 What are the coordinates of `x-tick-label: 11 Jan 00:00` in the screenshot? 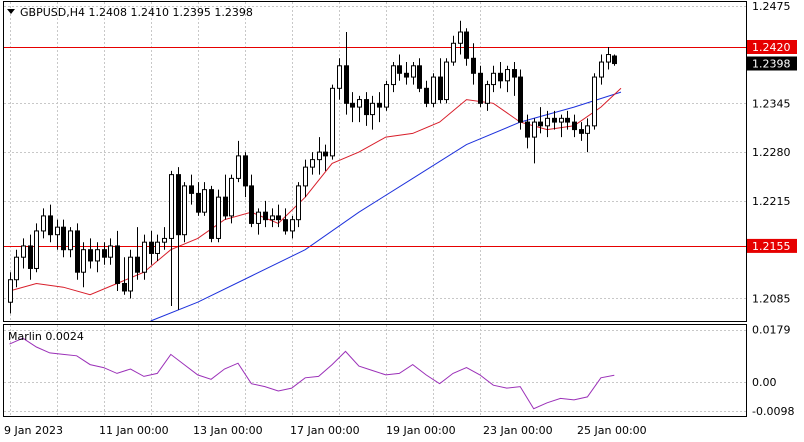 It's located at (134, 430).